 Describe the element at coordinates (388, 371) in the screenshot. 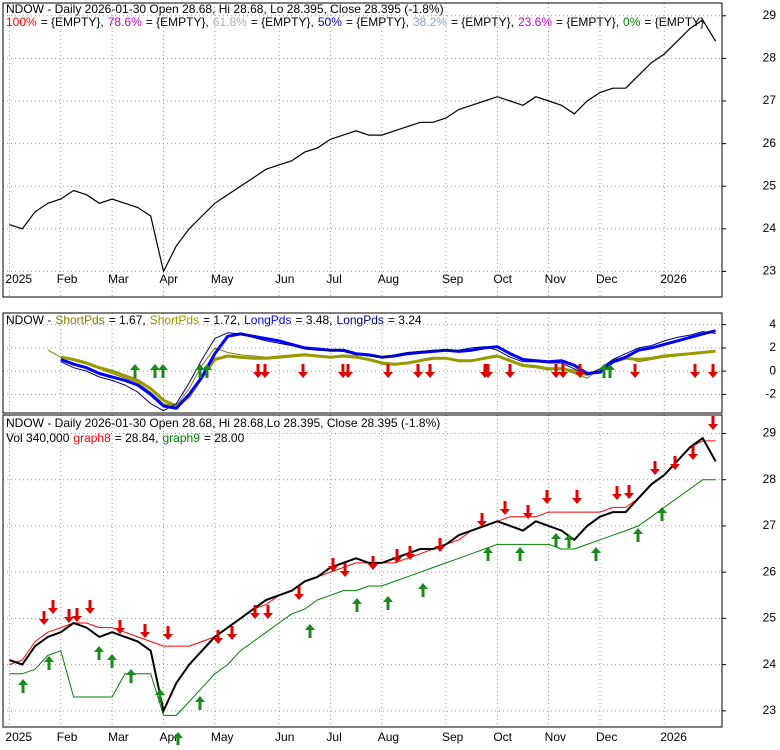

I see `series-line` at that location.